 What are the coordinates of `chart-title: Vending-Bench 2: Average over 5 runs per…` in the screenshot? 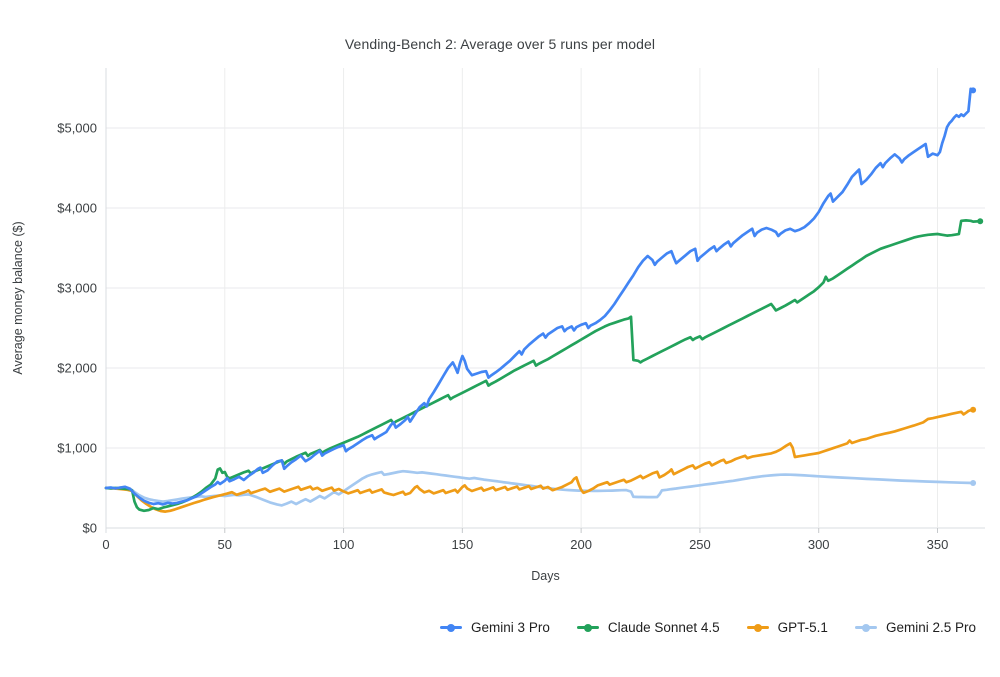 It's located at (500, 44).